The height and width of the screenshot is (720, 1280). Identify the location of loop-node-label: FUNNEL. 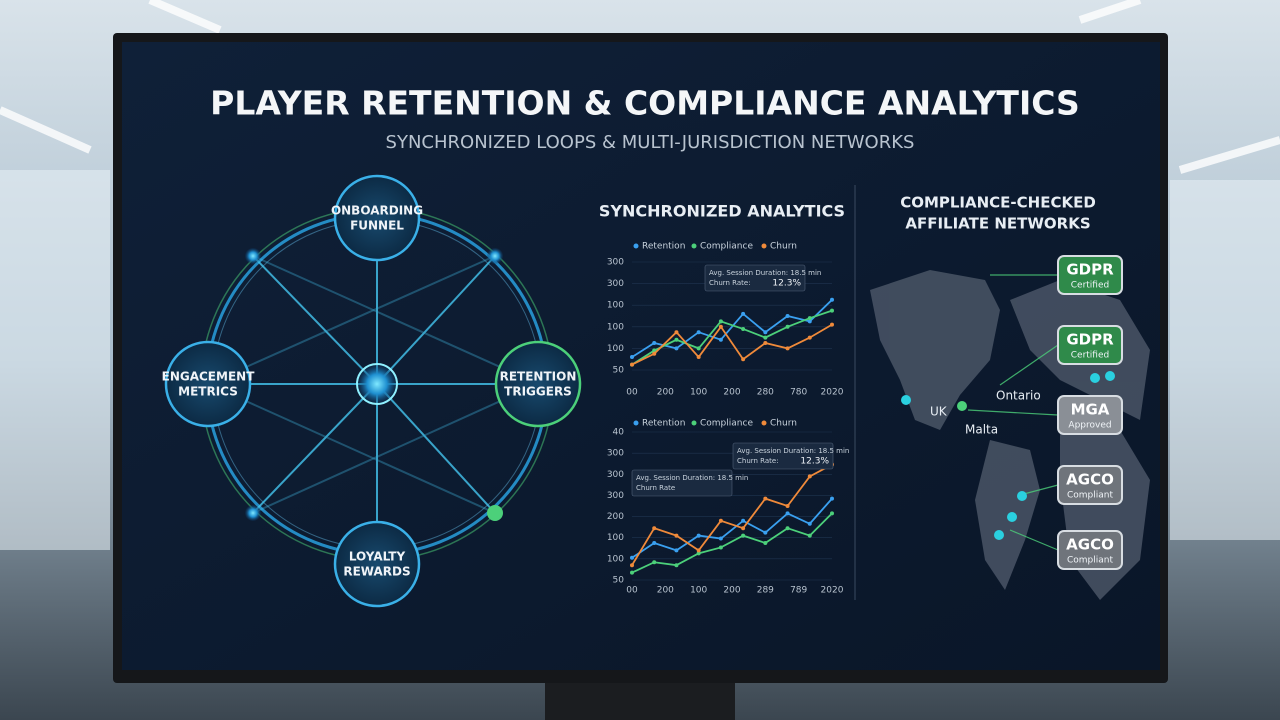
(377, 226).